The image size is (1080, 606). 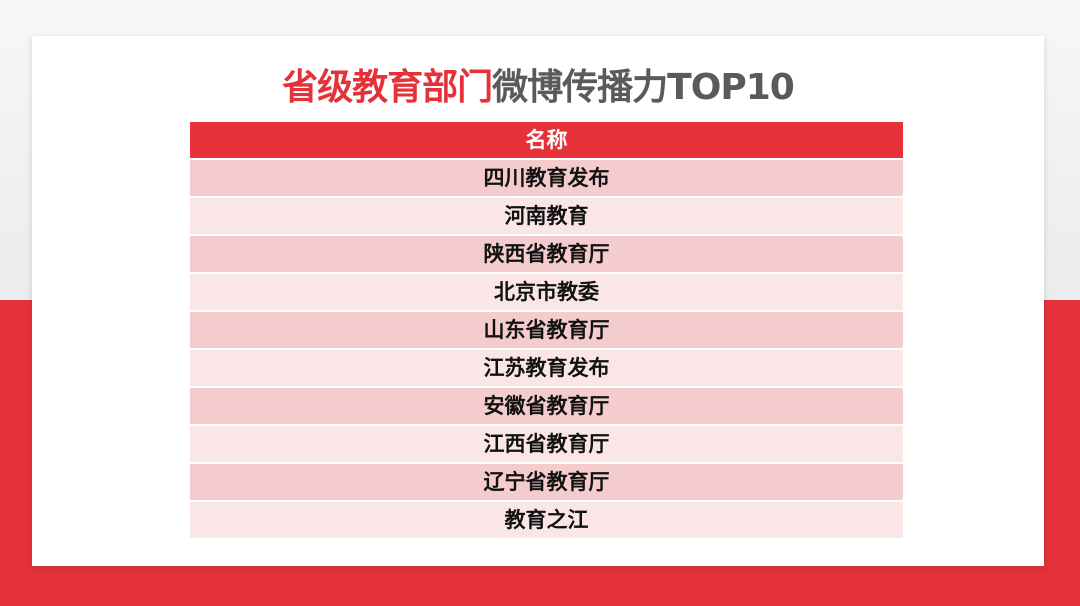 I want to click on table-row: 教育之江, so click(x=546, y=520).